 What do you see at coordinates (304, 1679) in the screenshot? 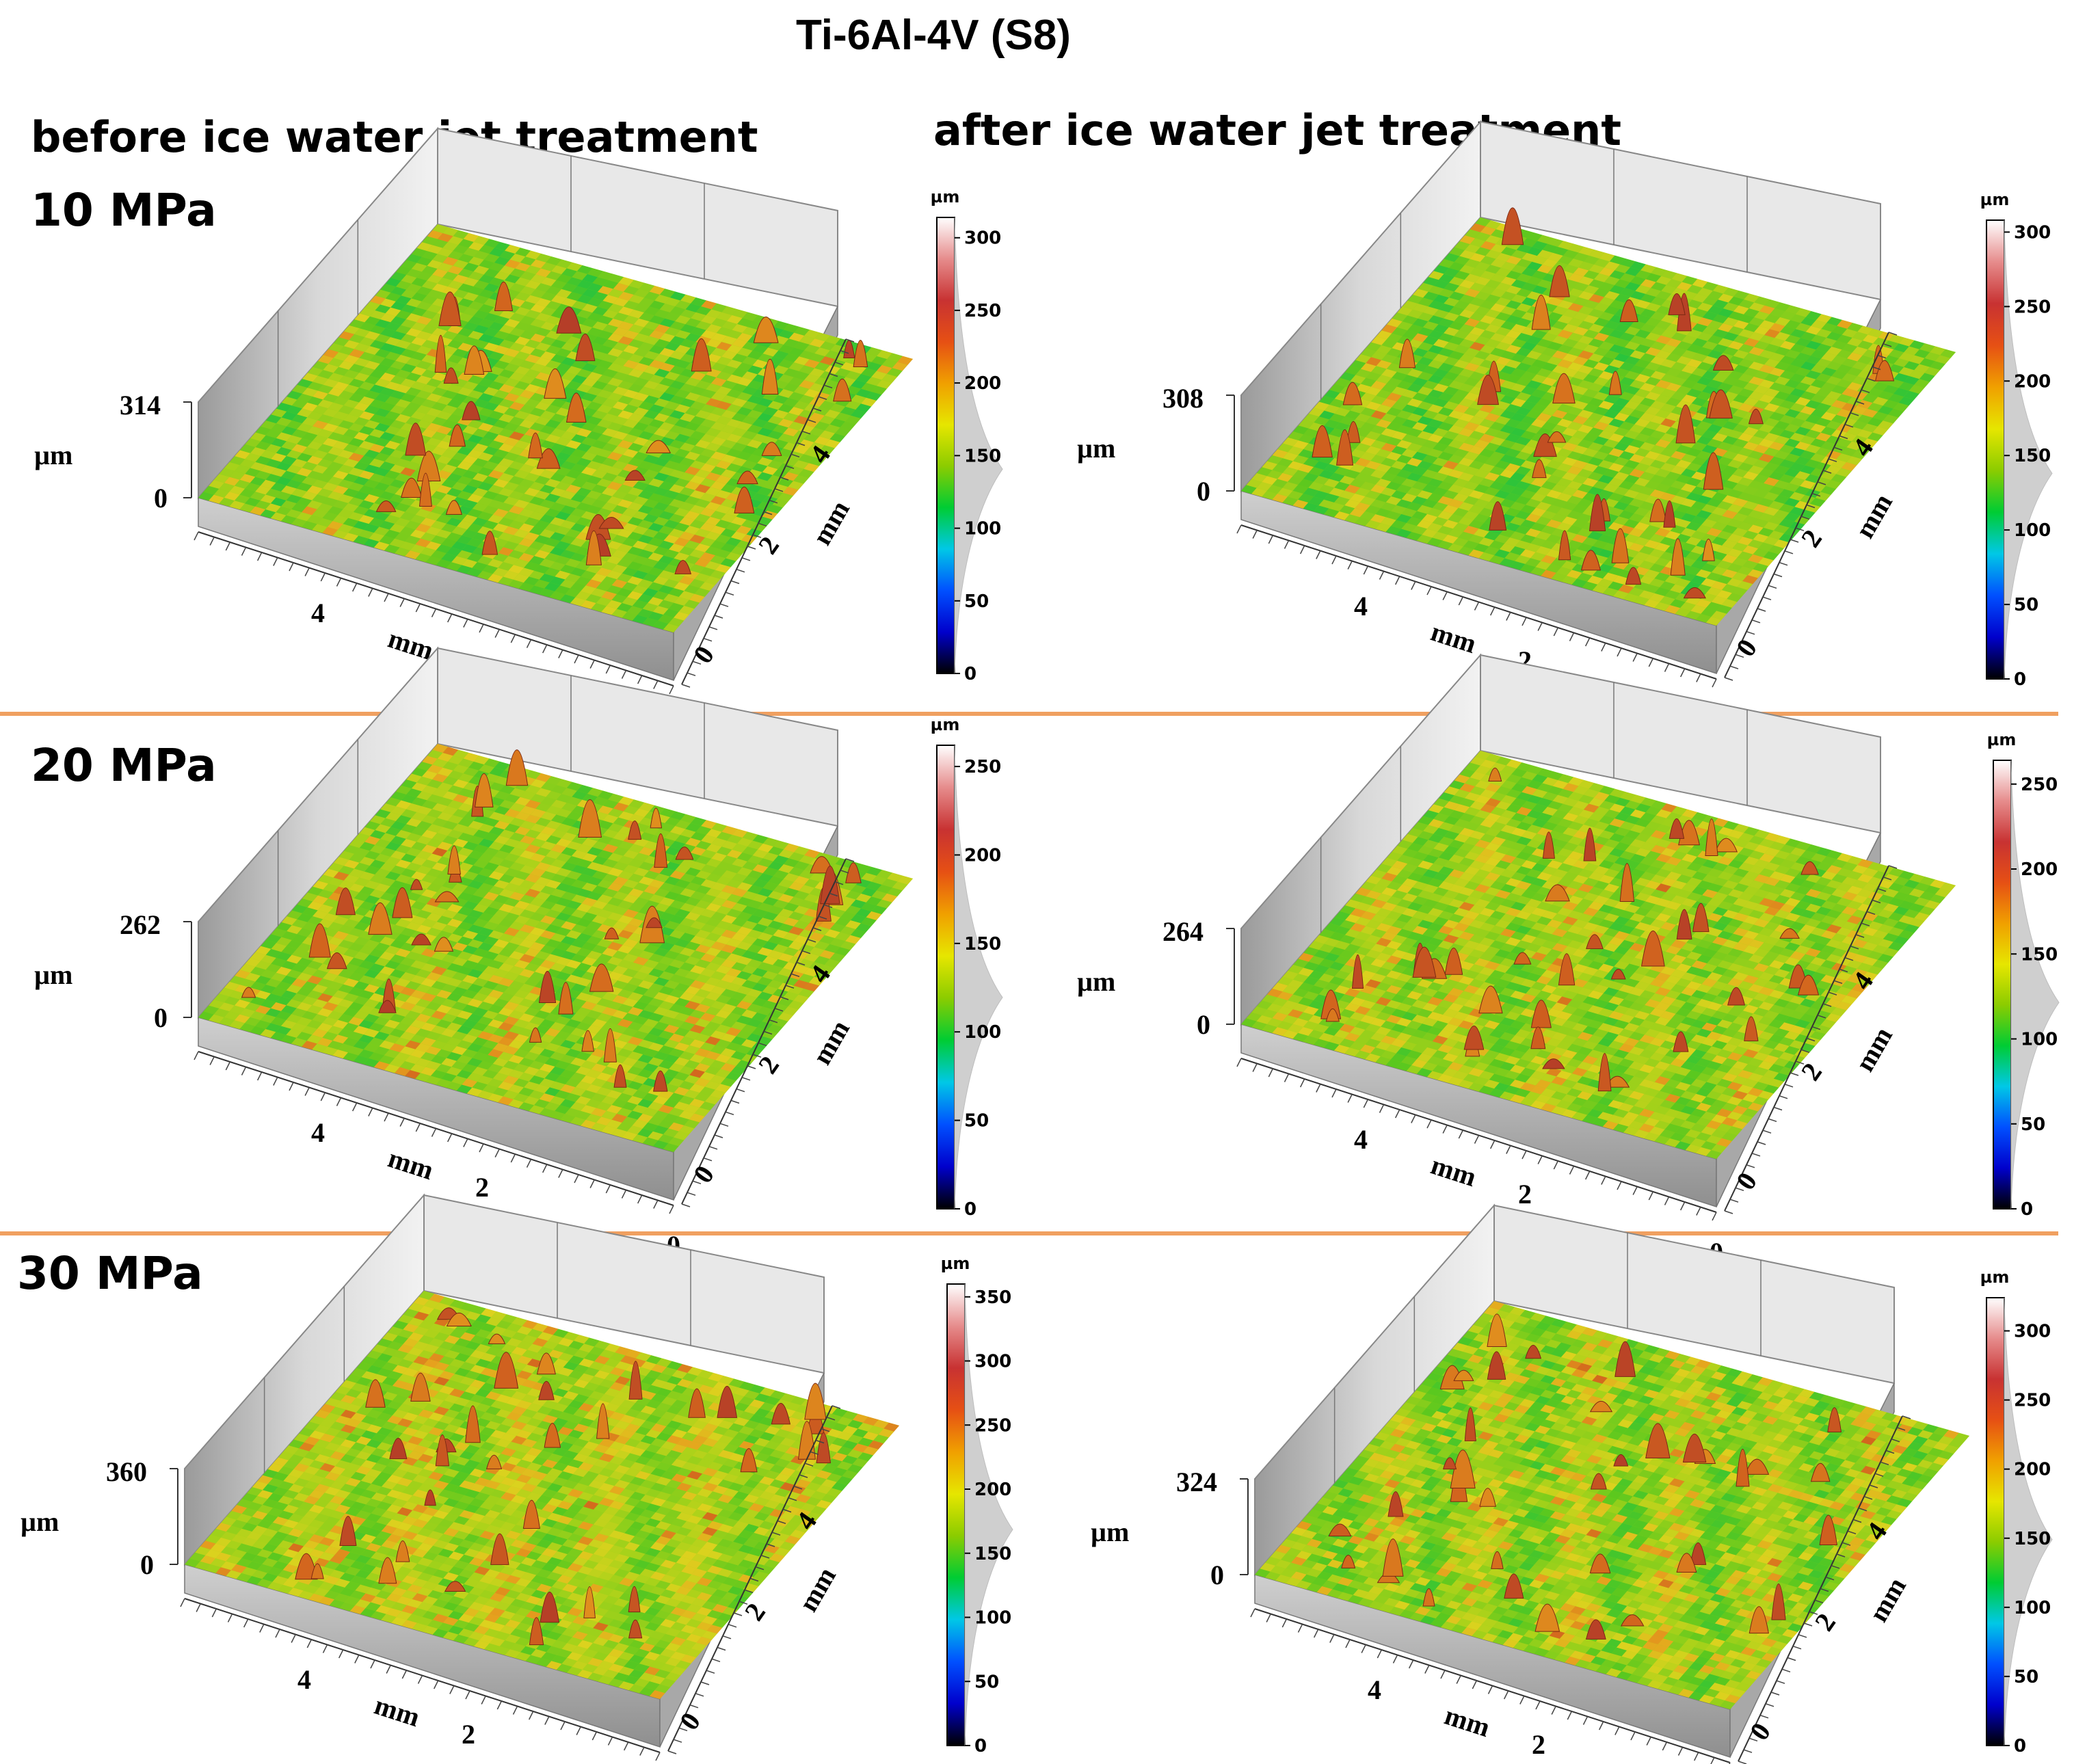
I see `x-tick-label: 4` at bounding box center [304, 1679].